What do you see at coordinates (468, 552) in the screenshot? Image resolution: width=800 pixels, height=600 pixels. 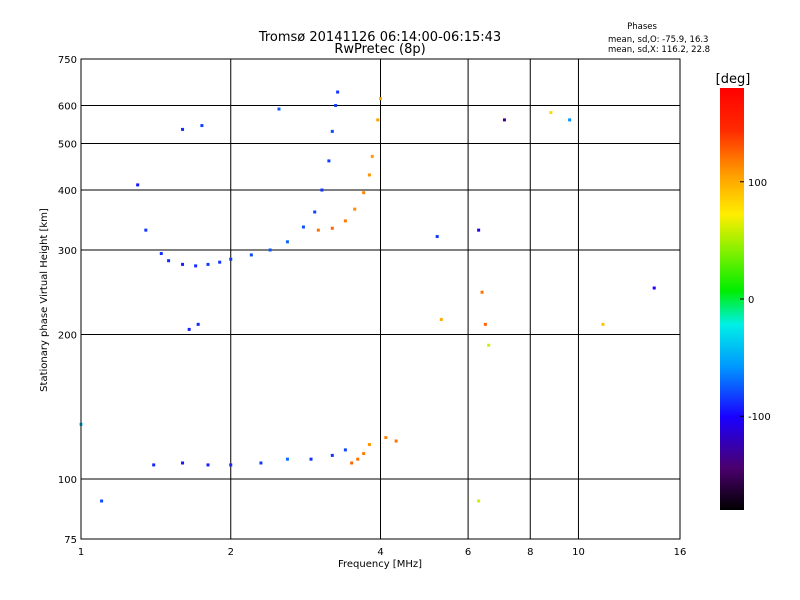 I see `x-tick-label: 6` at bounding box center [468, 552].